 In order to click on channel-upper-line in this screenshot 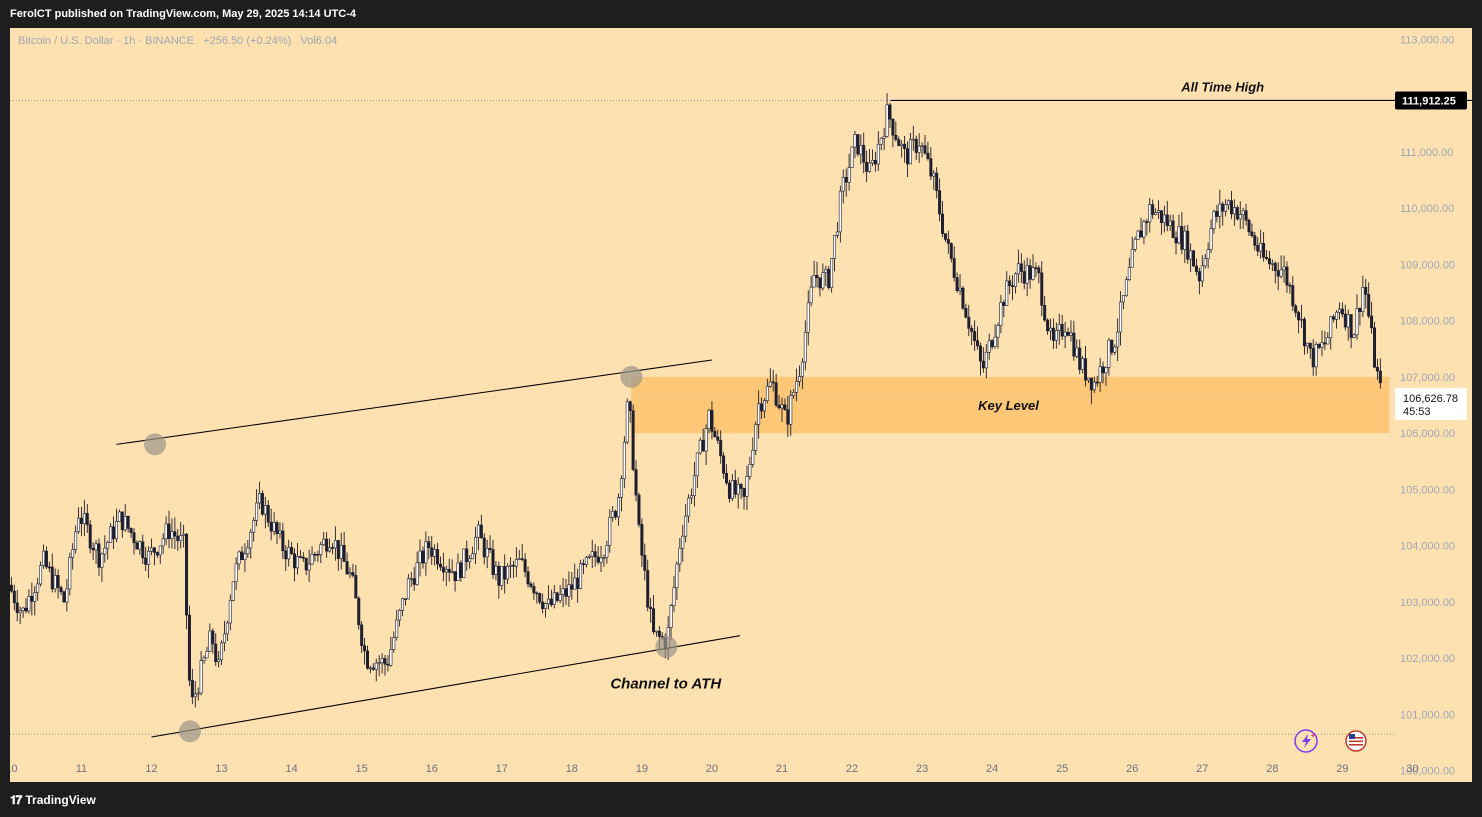, I will do `click(414, 402)`.